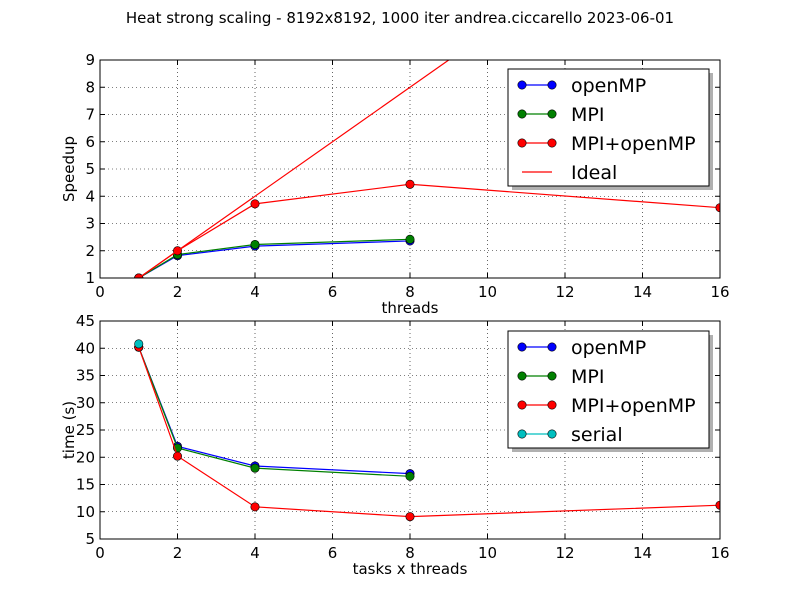 This screenshot has height=604, width=800. I want to click on legend-label-serial: serial, so click(597, 435).